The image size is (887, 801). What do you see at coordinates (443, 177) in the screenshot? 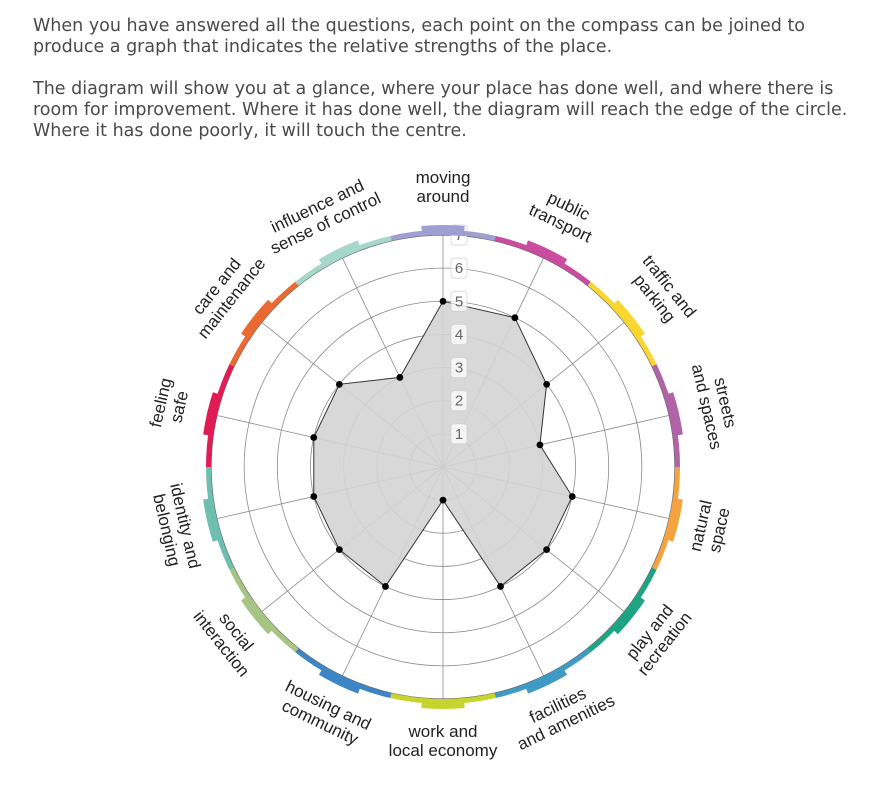
I see `category-label-line: moving` at bounding box center [443, 177].